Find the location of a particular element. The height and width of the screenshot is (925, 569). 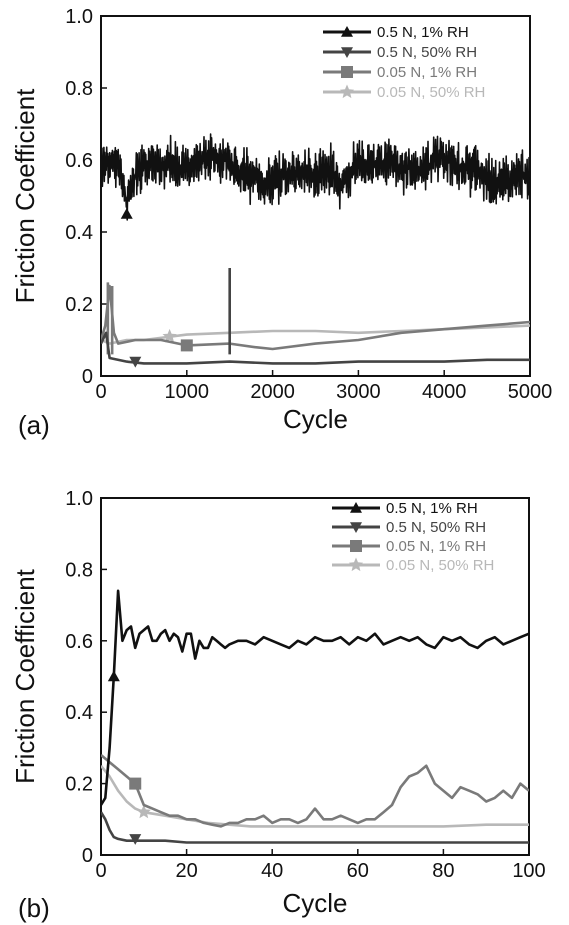

series-star is located at coordinates (315, 796).